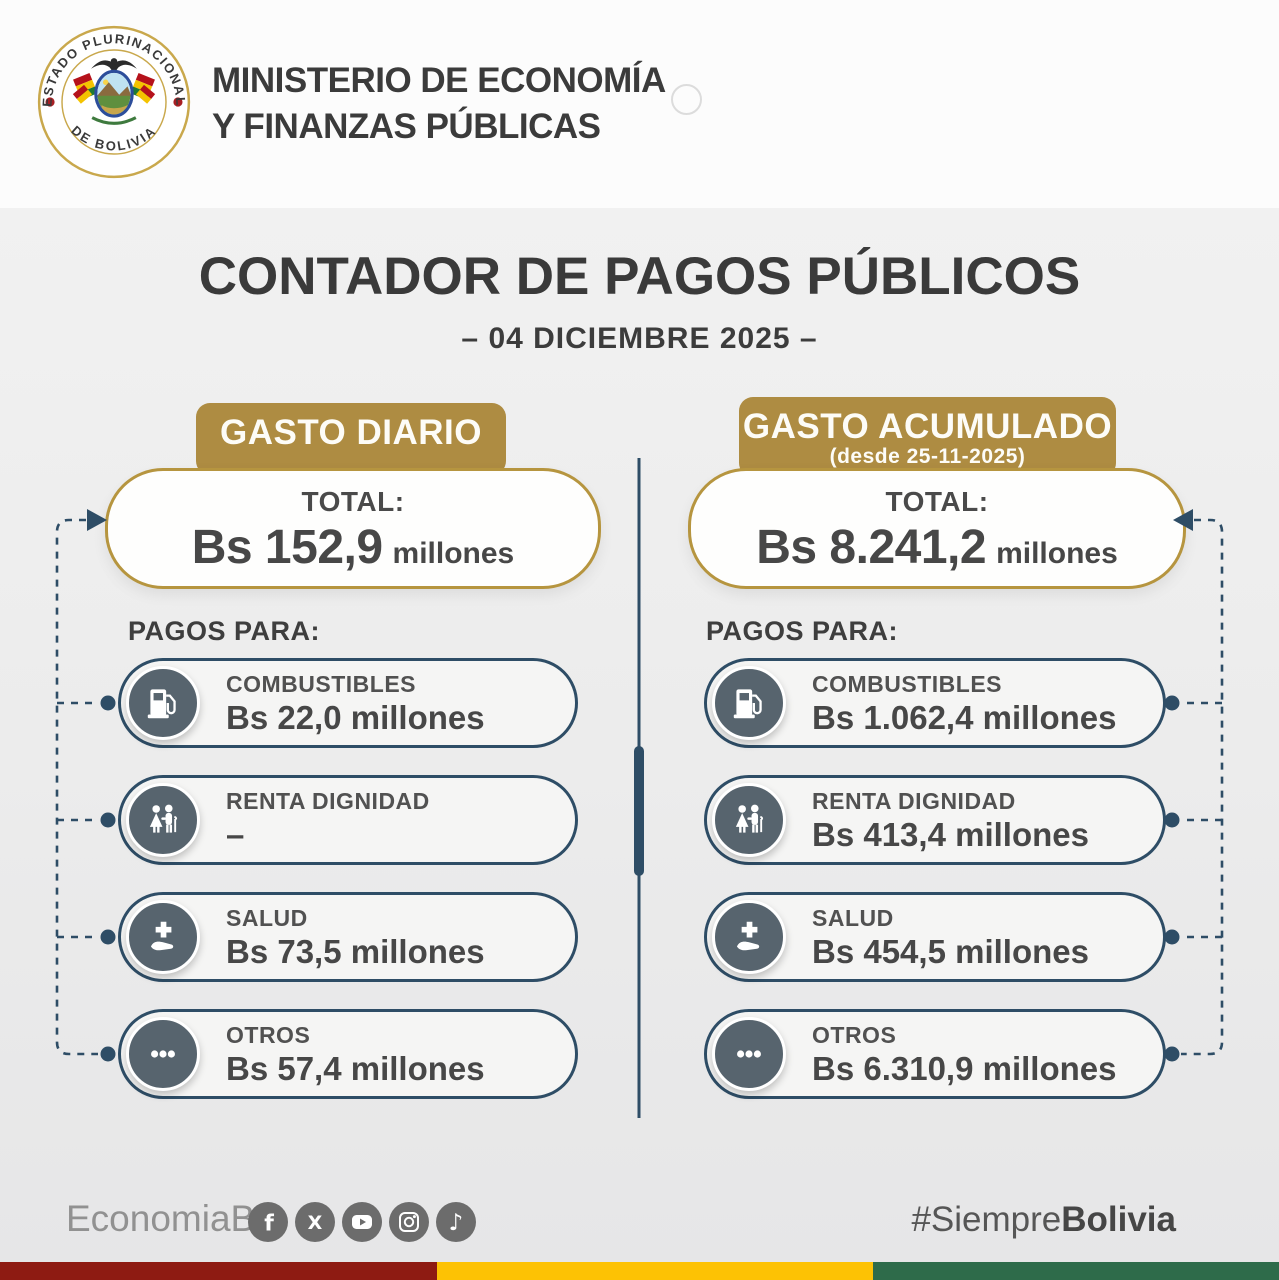 Image resolution: width=1279 pixels, height=1280 pixels. Describe the element at coordinates (639, 338) in the screenshot. I see `date-subtitle: – 04 DICIEMBRE 2025 –` at that location.